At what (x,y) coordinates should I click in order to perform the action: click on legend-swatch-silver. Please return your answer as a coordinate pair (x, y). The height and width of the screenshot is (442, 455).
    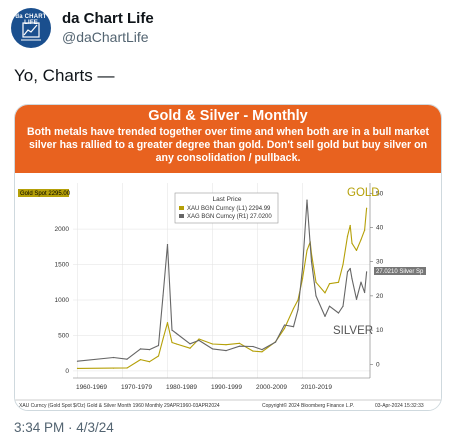
    Looking at the image, I should click on (181, 216).